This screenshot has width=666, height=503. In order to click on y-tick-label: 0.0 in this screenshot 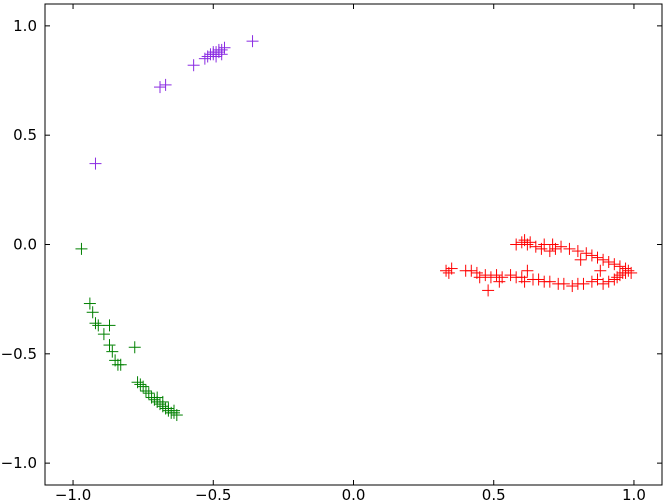, I will do `click(25, 245)`.